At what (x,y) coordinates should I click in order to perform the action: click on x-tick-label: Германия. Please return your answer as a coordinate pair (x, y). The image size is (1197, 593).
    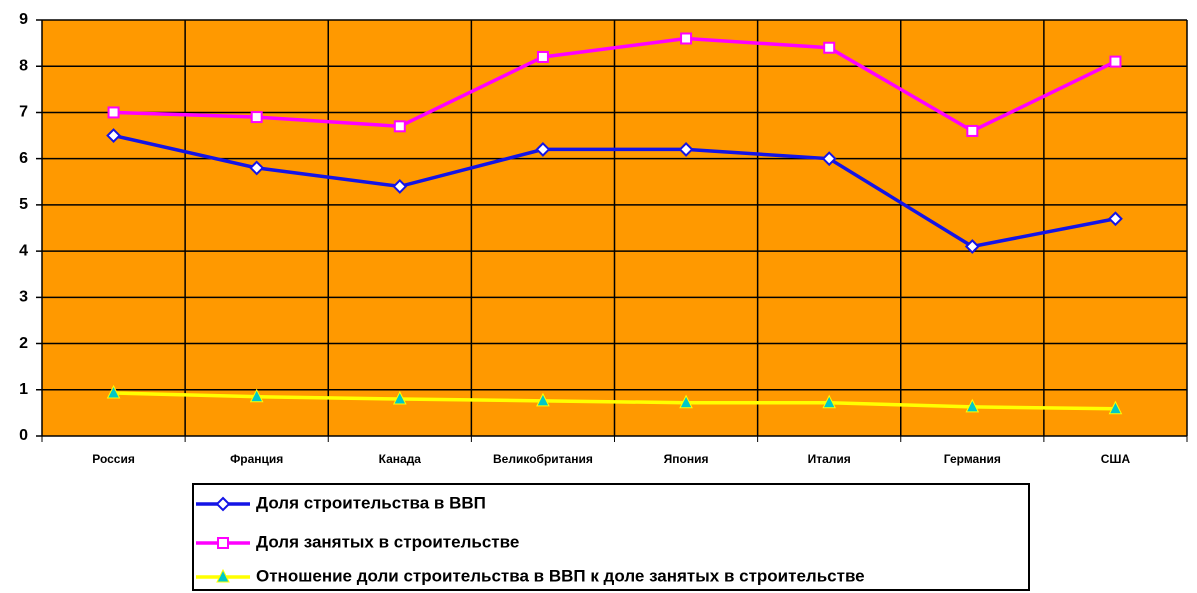
    Looking at the image, I should click on (972, 459).